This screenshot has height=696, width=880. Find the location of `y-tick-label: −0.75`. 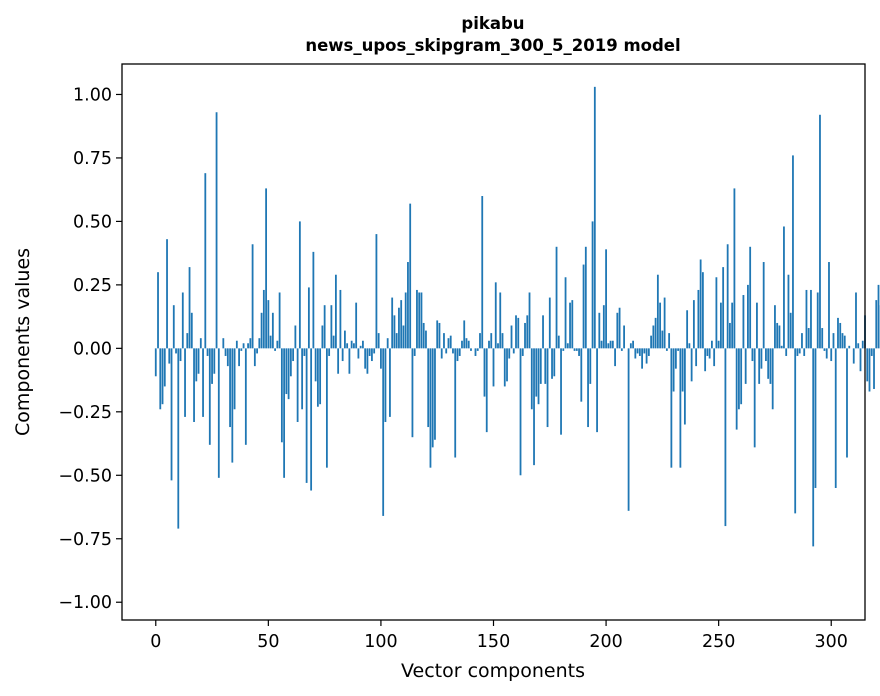

y-tick-label: −0.75 is located at coordinates (85, 540).